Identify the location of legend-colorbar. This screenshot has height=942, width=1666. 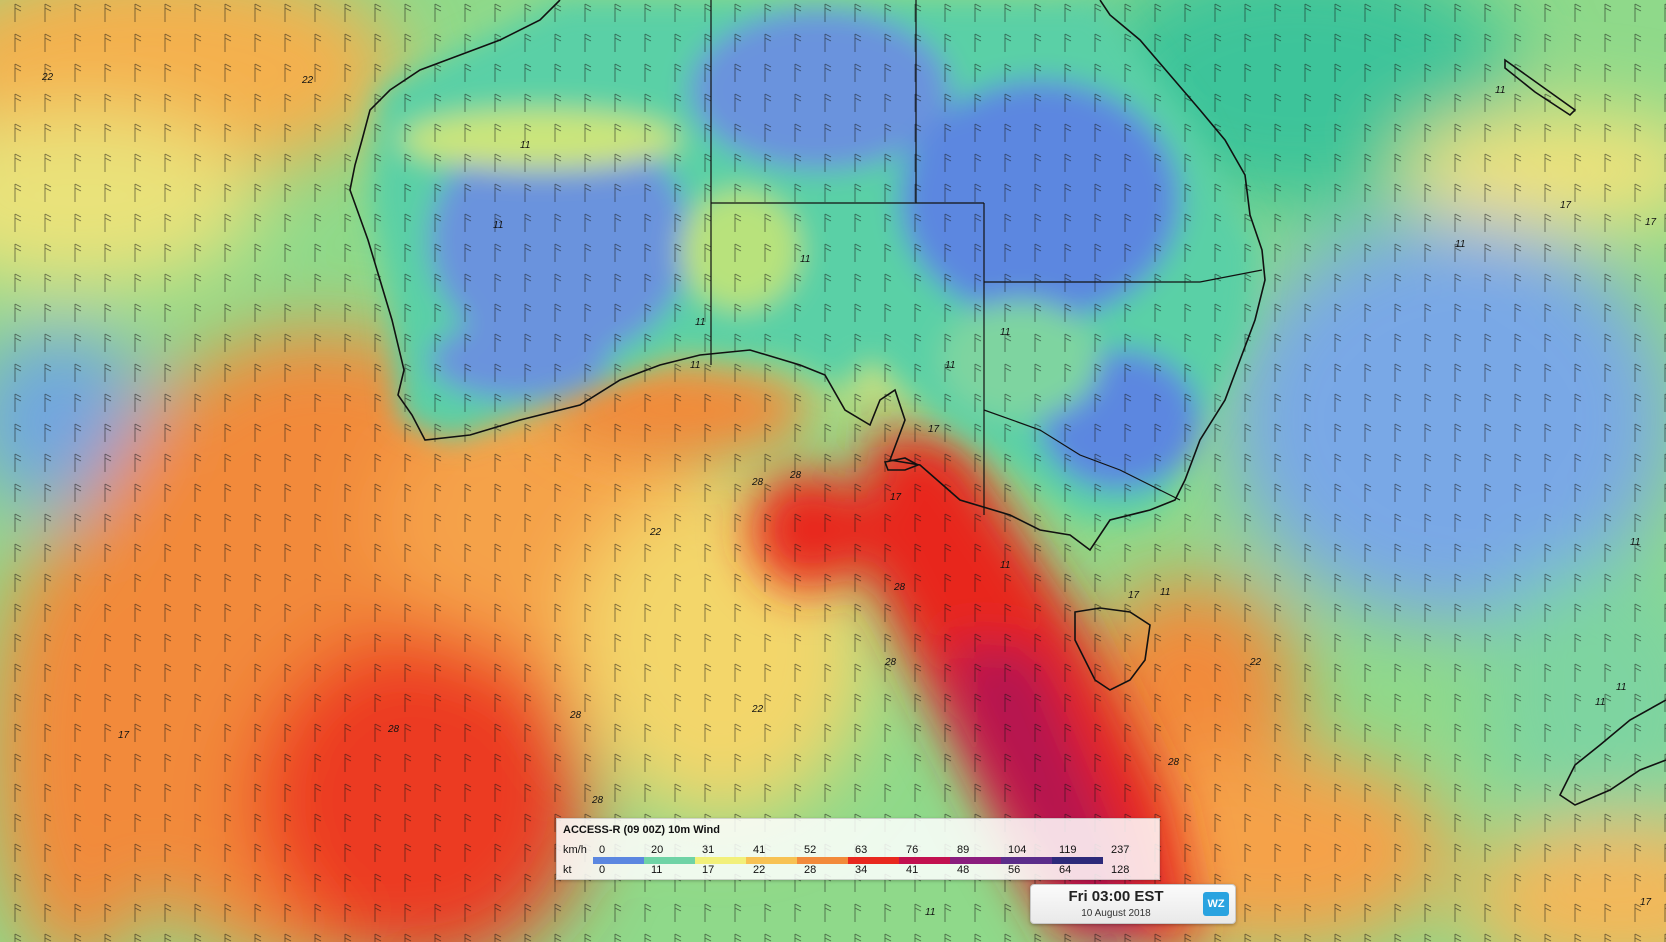
(848, 860).